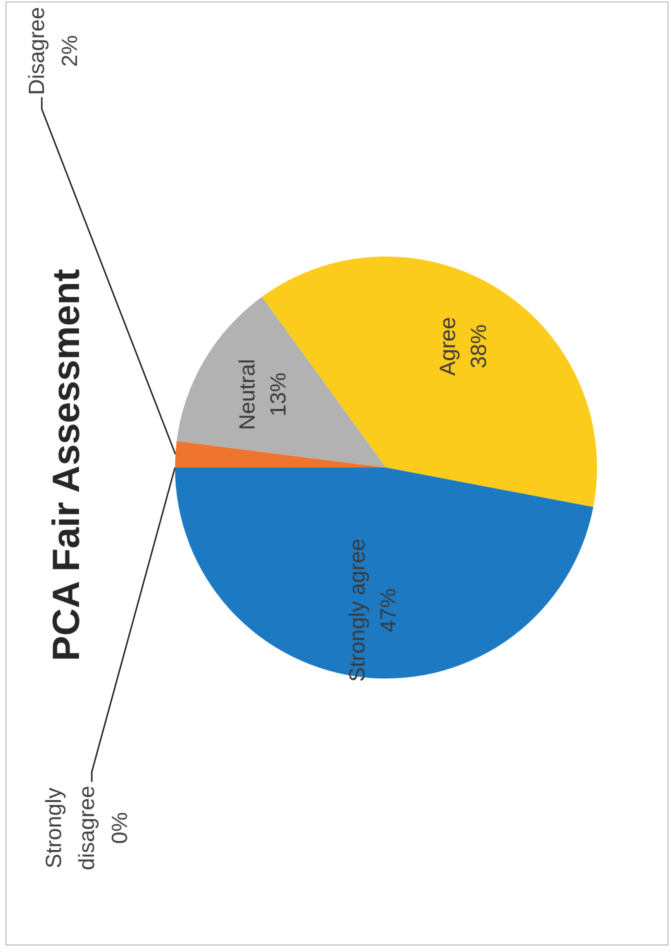 This screenshot has height=952, width=671. I want to click on data-label: 38%, so click(479, 346).